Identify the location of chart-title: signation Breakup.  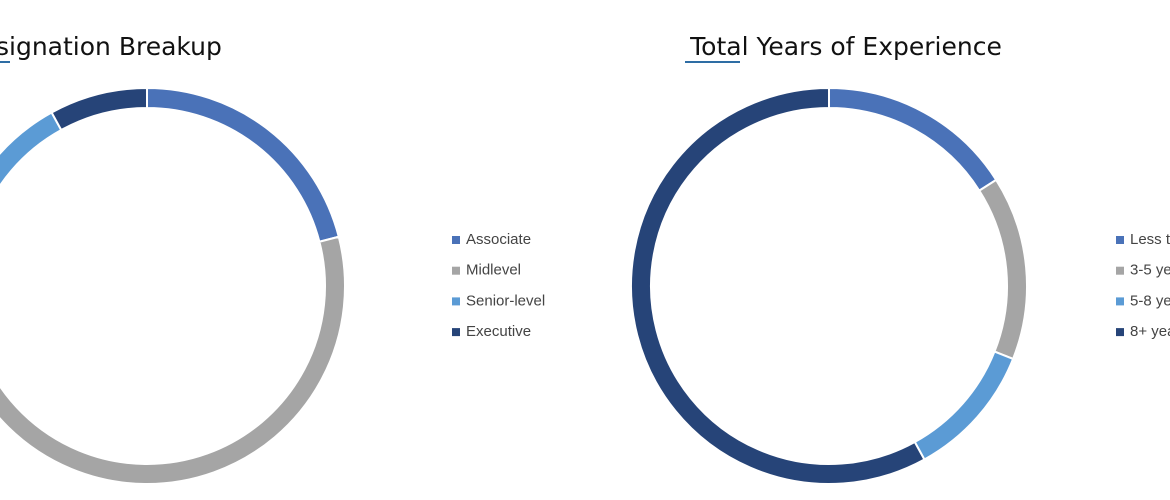
(111, 46).